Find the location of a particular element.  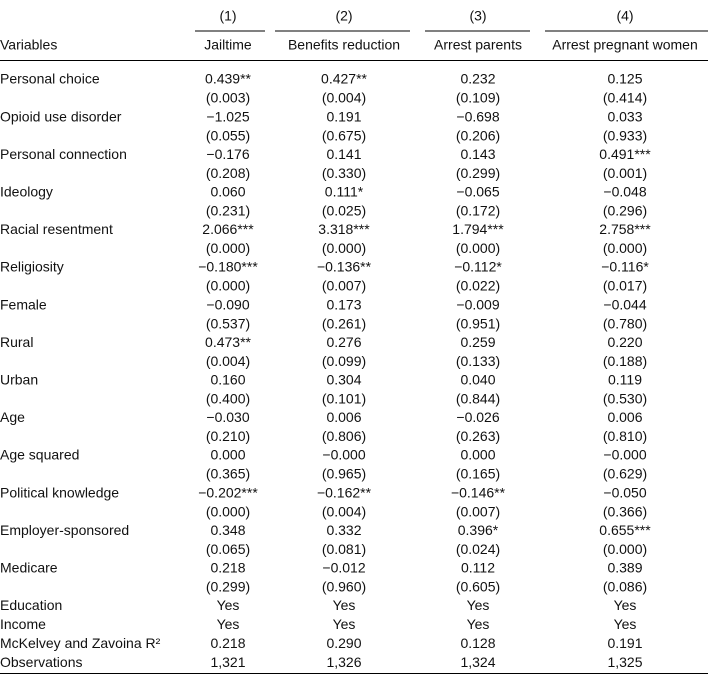

coefficient: −0.162** is located at coordinates (344, 492).